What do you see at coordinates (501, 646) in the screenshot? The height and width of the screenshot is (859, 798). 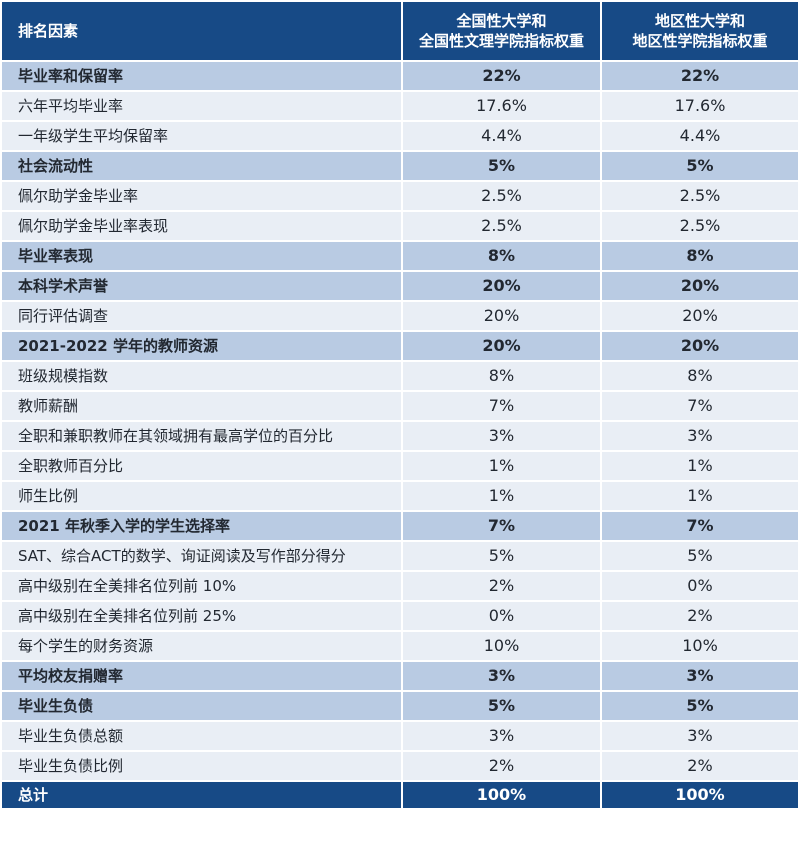 I see `row-national-weight: 10%` at bounding box center [501, 646].